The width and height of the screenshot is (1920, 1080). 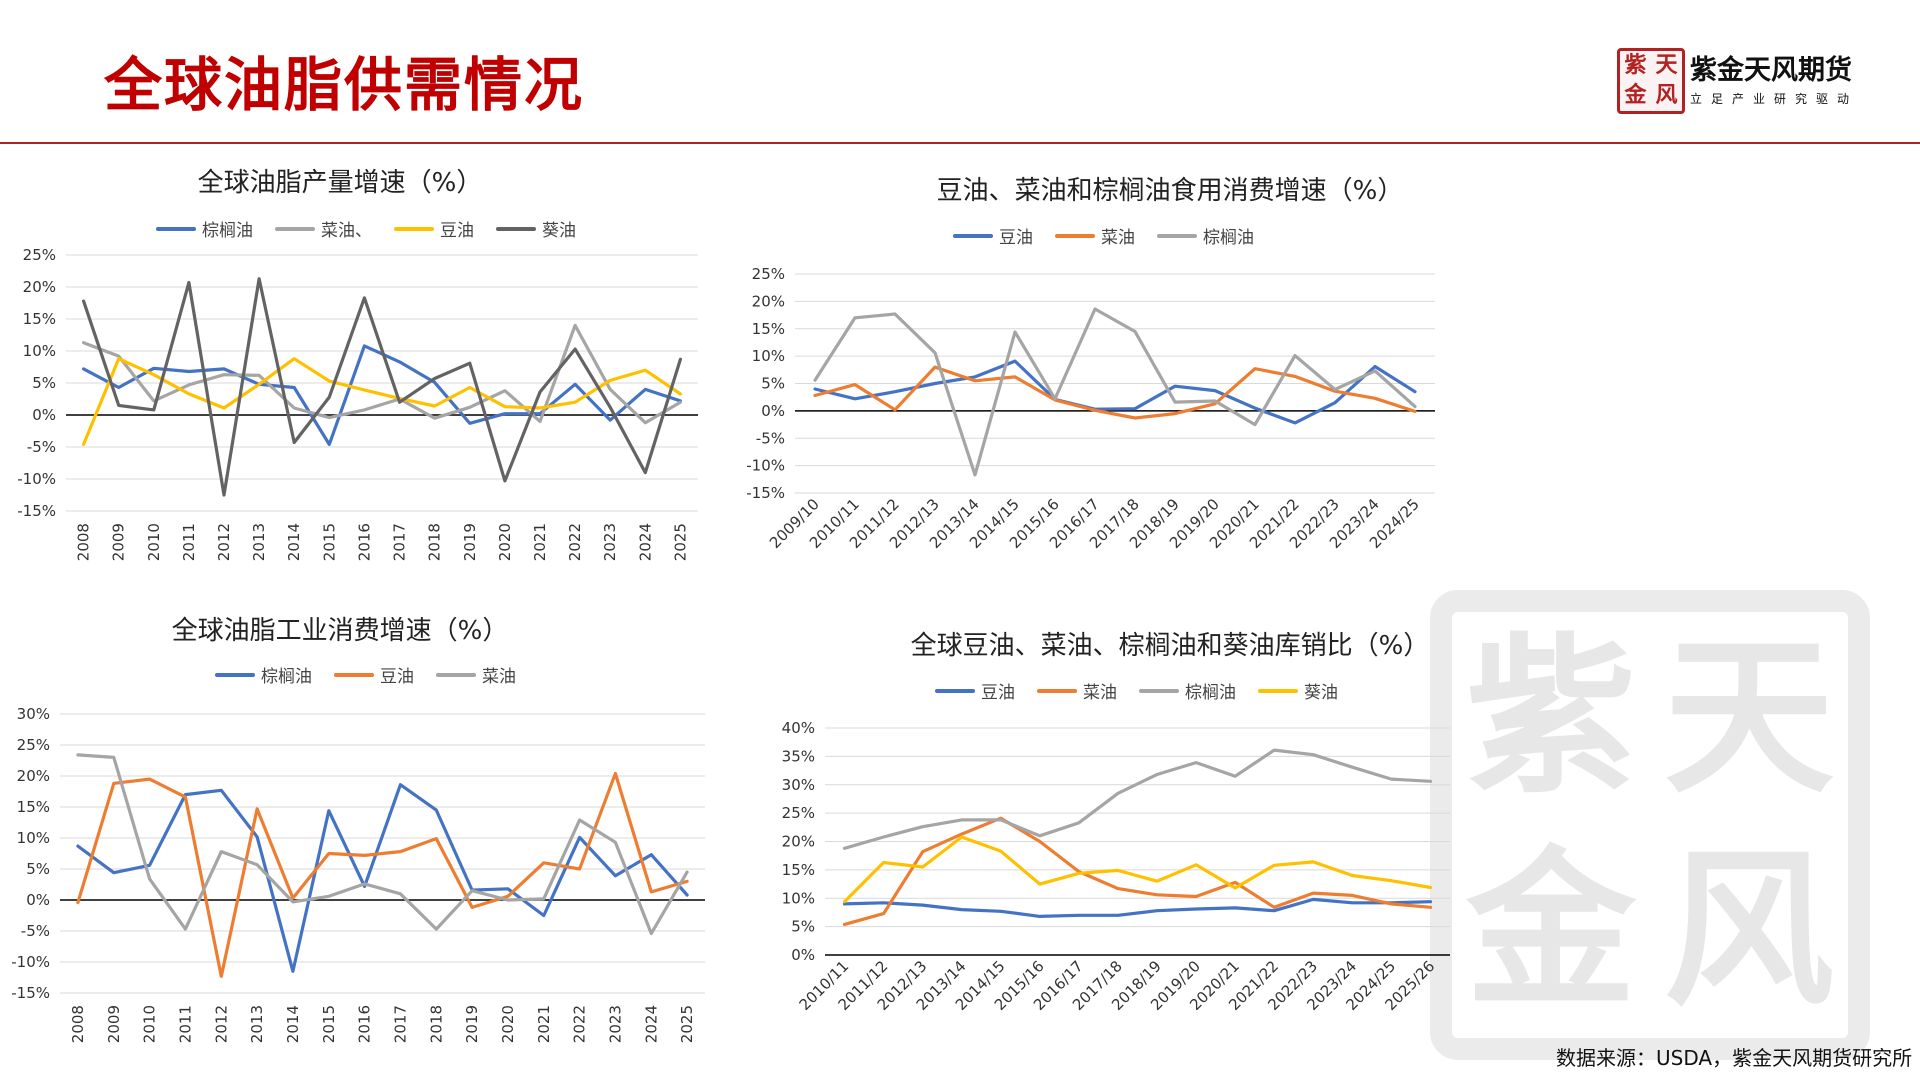 I want to click on watermark-seal: 紫 天 金 风, so click(x=1650, y=825).